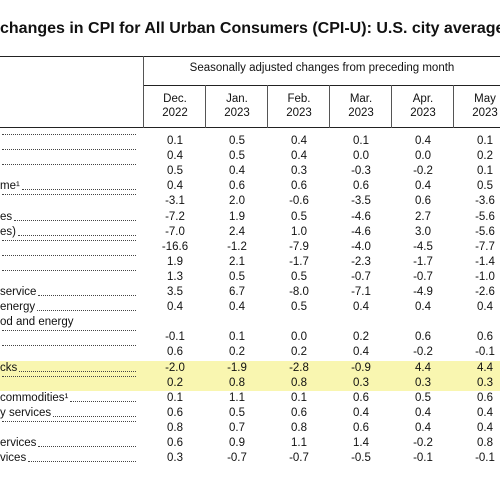 This screenshot has height=500, width=500. What do you see at coordinates (69, 322) in the screenshot?
I see `row-label-cell: od and energy` at bounding box center [69, 322].